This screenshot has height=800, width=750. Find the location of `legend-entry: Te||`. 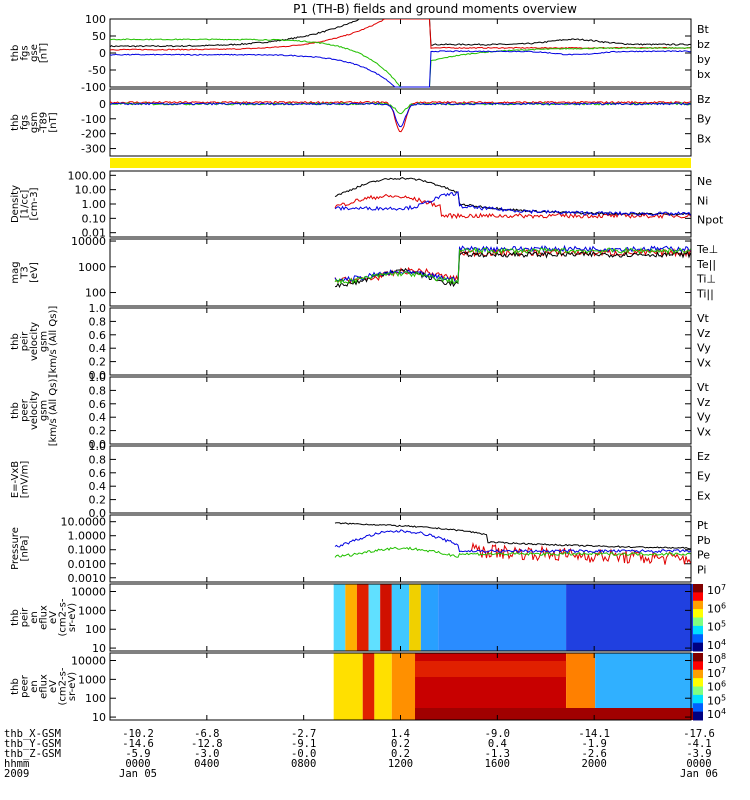

legend-entry: Te|| is located at coordinates (706, 264).